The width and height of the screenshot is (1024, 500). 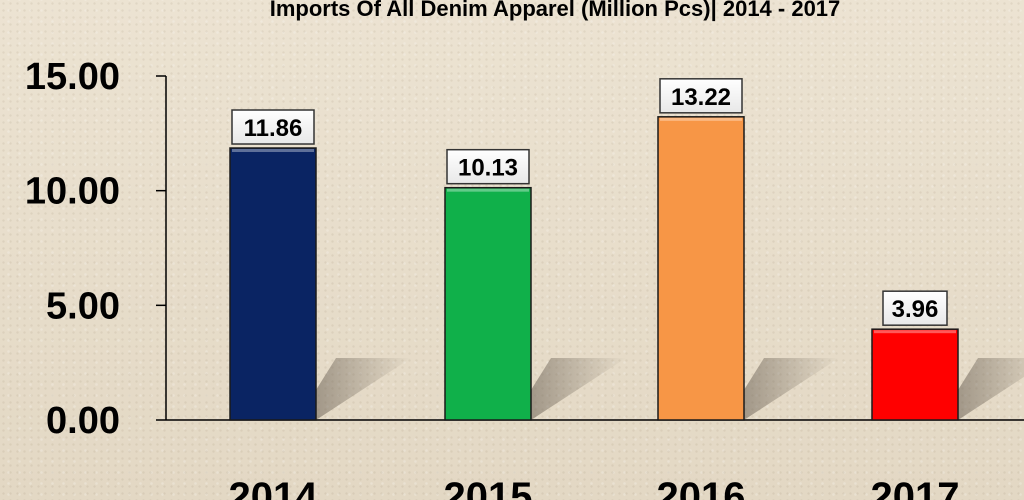 What do you see at coordinates (83, 421) in the screenshot?
I see `y-tick-label: 0.00` at bounding box center [83, 421].